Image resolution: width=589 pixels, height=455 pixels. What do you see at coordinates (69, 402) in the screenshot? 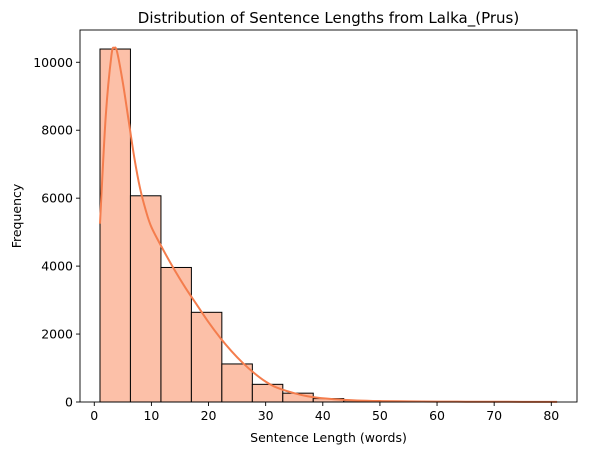
I see `y-tick-label: 0` at bounding box center [69, 402].